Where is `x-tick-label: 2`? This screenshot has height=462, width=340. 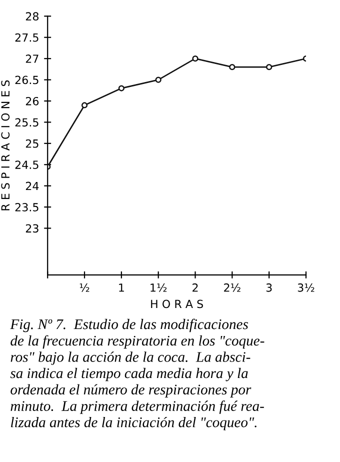 x-tick-label: 2 is located at coordinates (195, 287).